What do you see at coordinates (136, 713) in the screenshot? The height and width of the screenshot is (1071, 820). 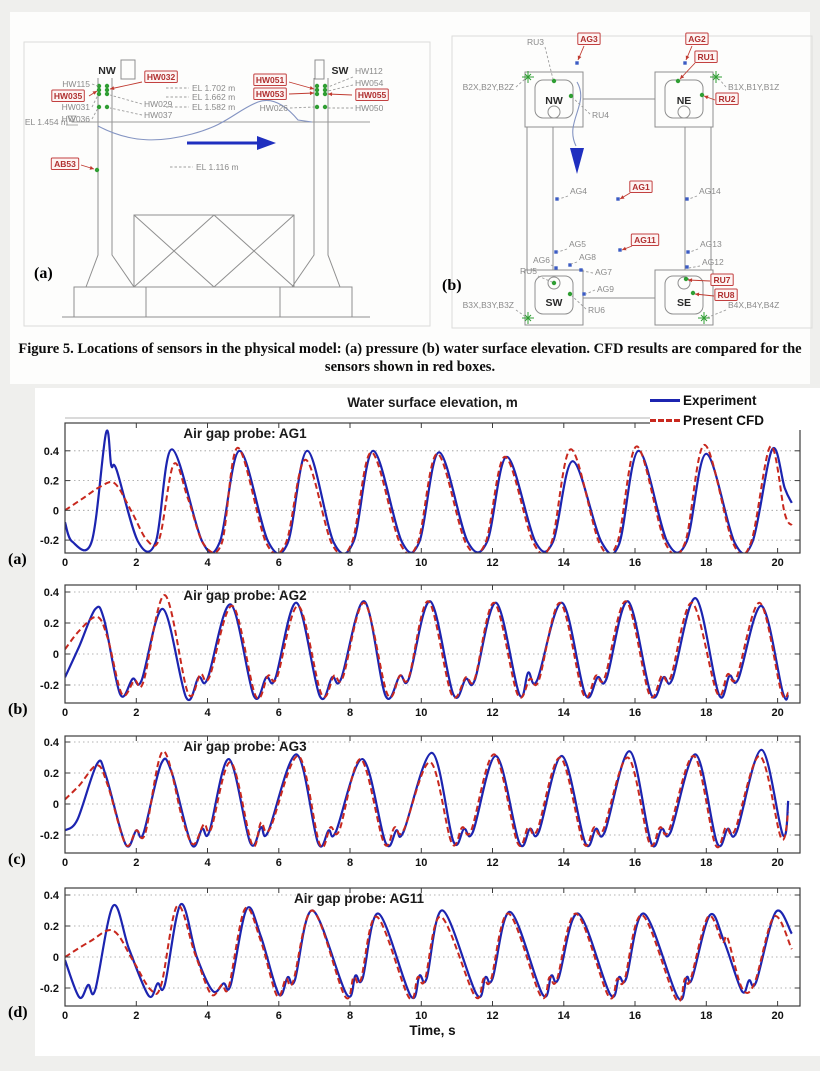 I see `x-tick-label: 2` at bounding box center [136, 713].